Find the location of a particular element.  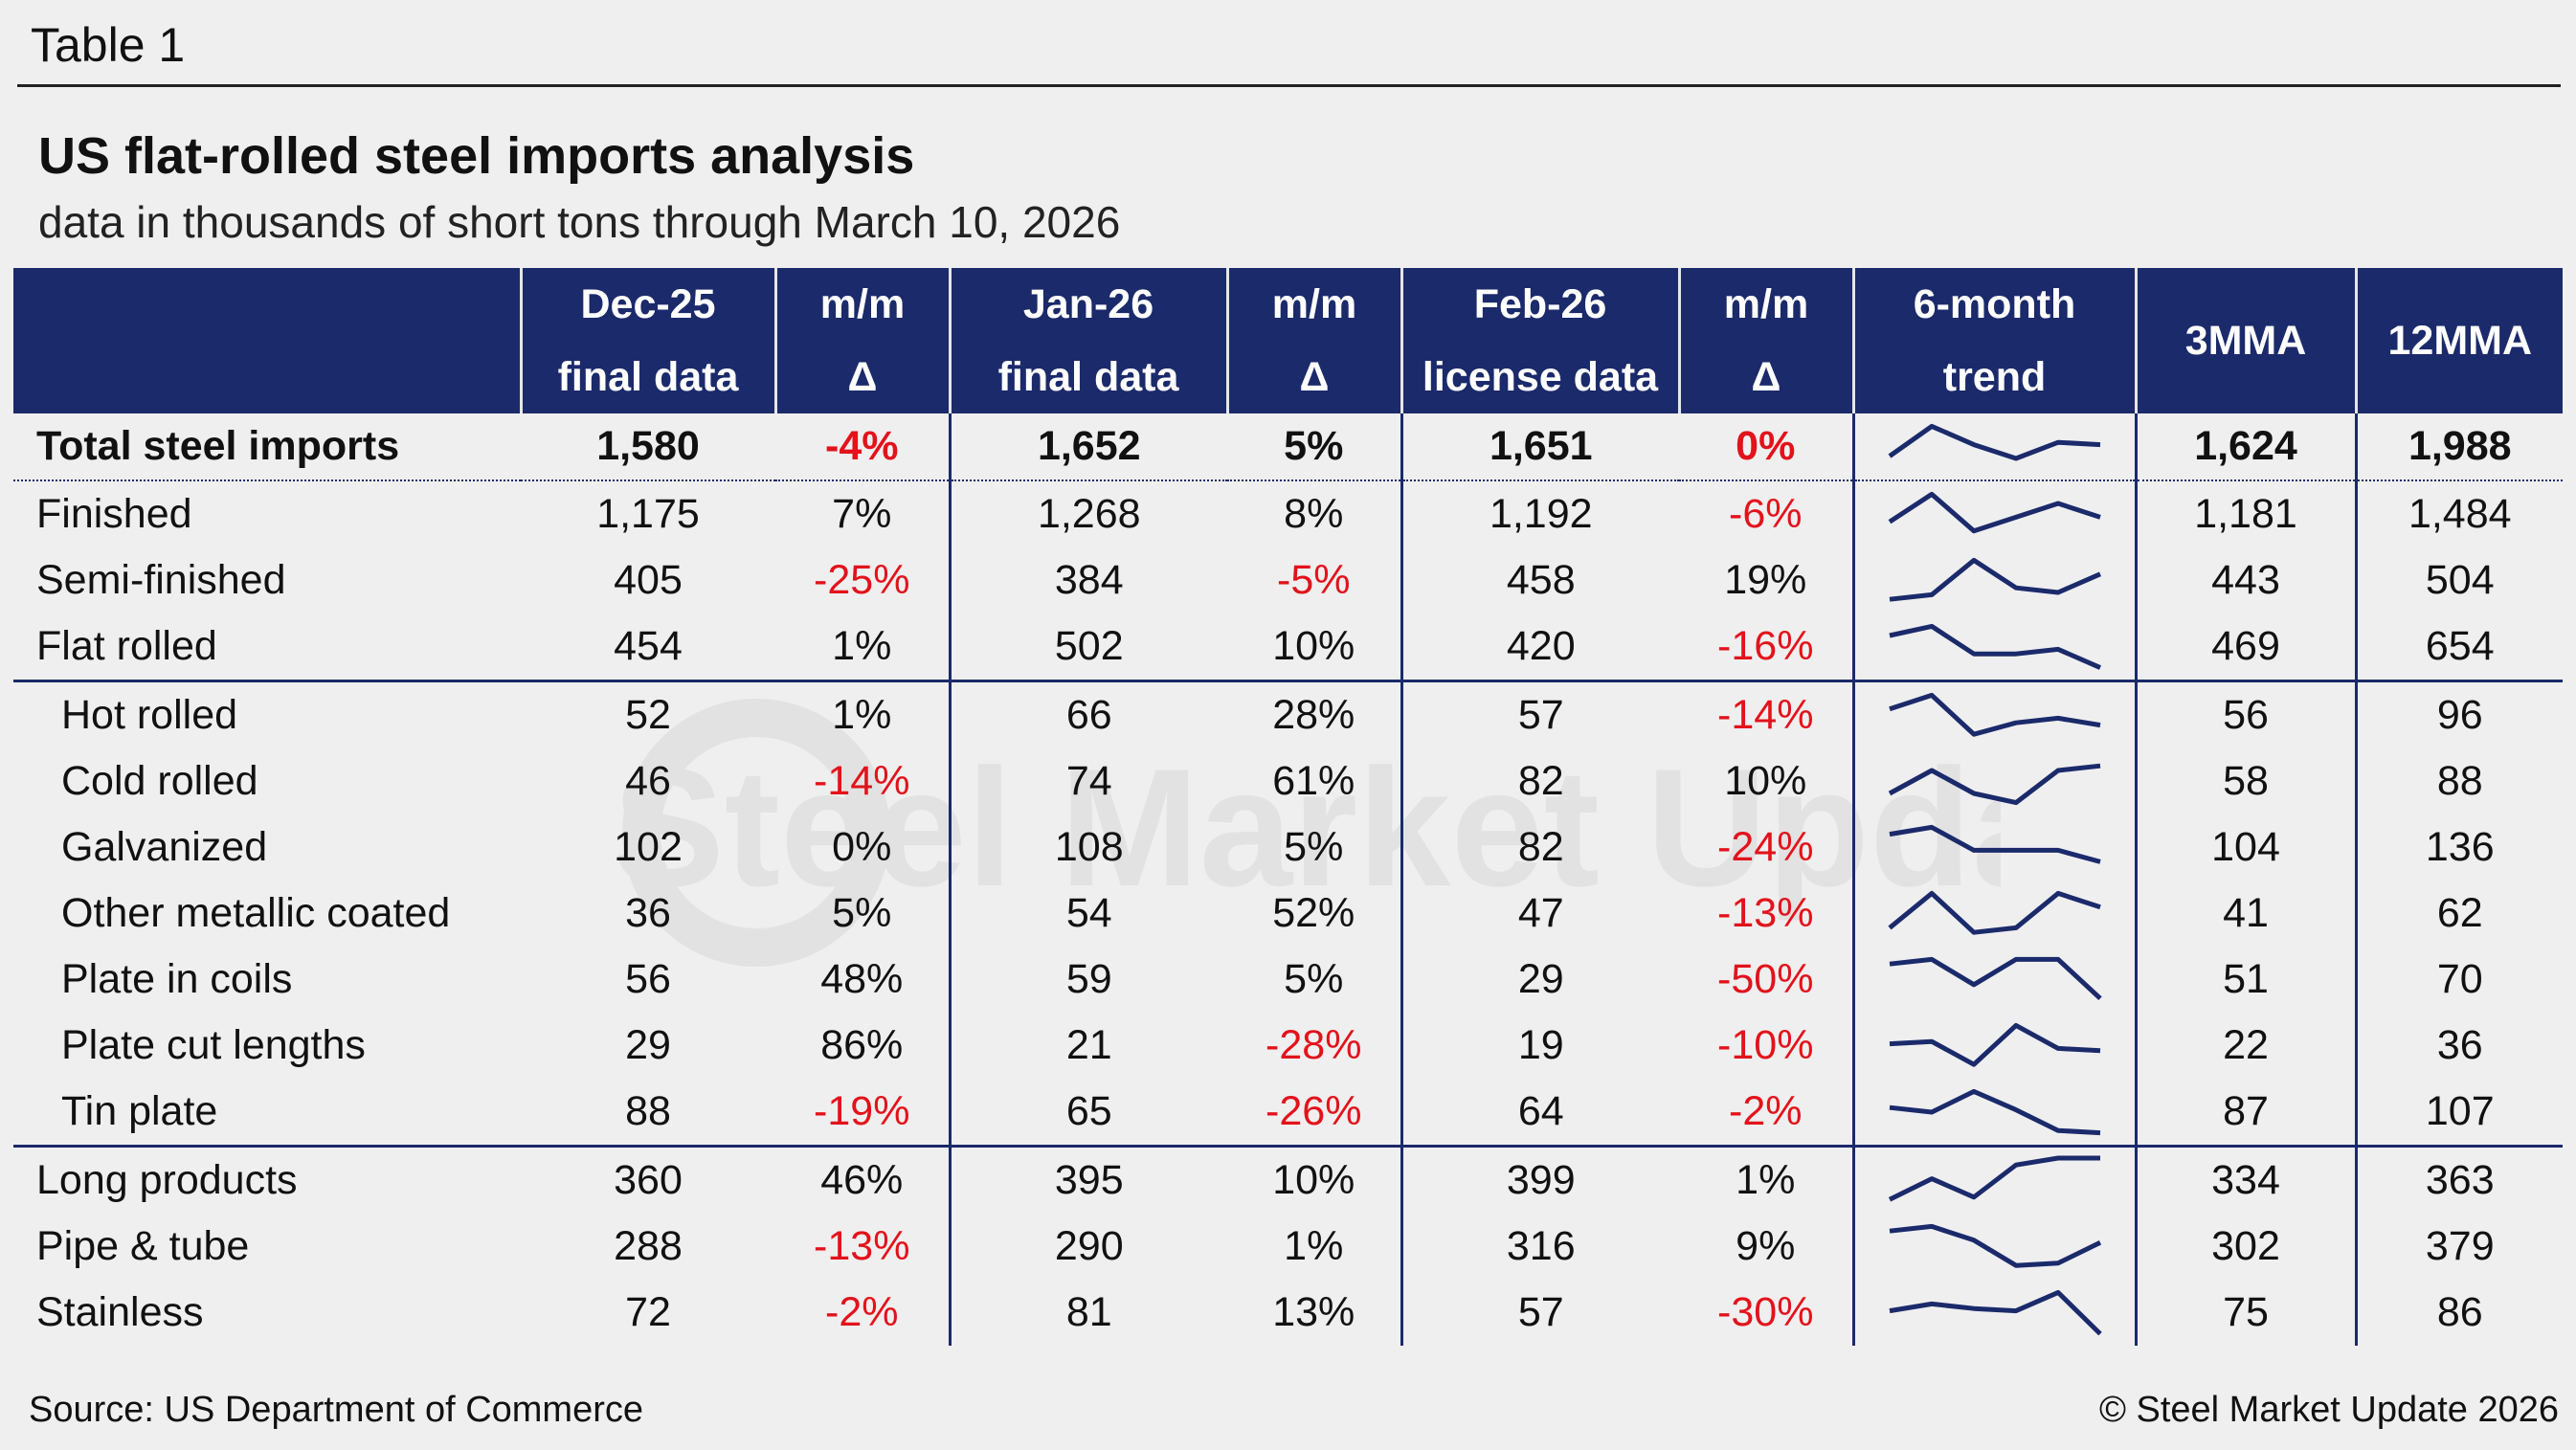

dec-mm-change: -14% is located at coordinates (864, 781).